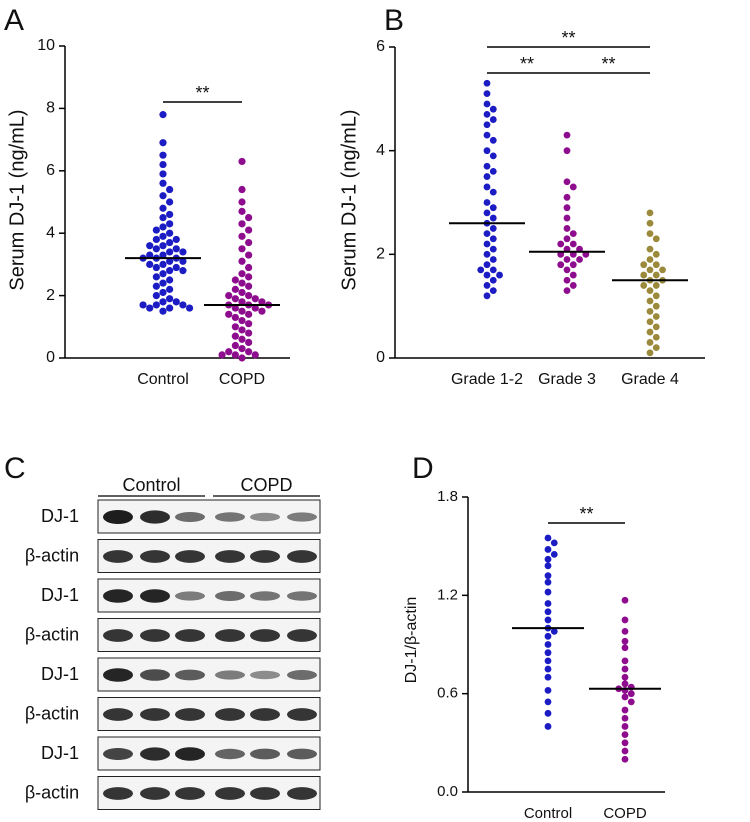  I want to click on panel-label: A, so click(14, 20).